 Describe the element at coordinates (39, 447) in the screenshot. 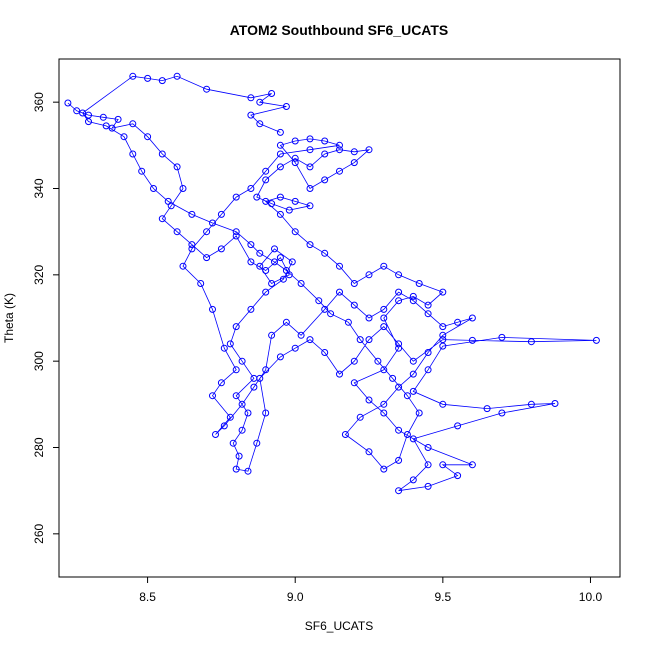

I see `y-tick-label: 280` at that location.